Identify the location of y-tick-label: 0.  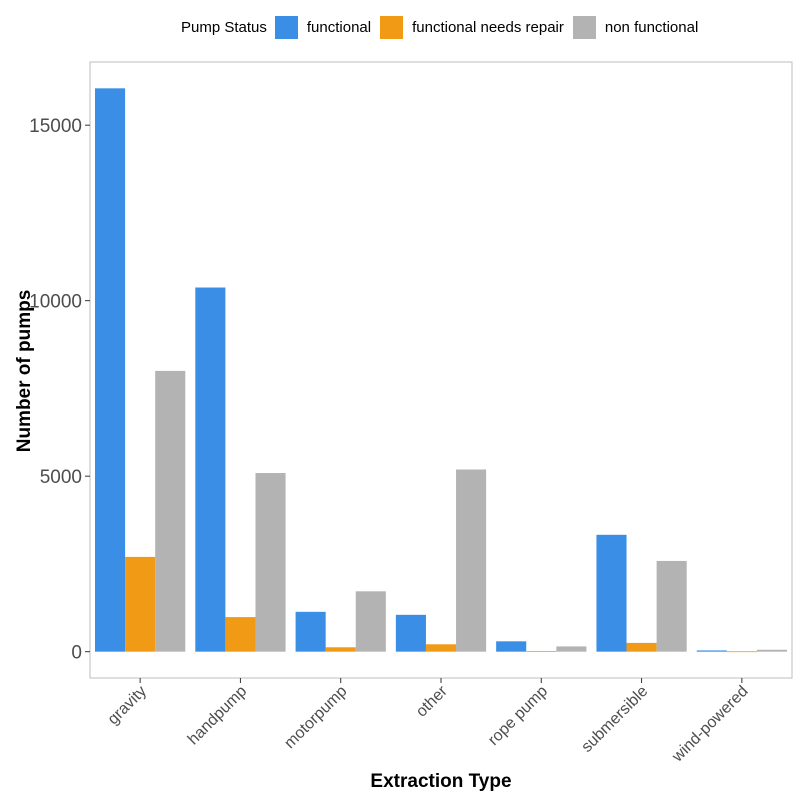
(76, 653).